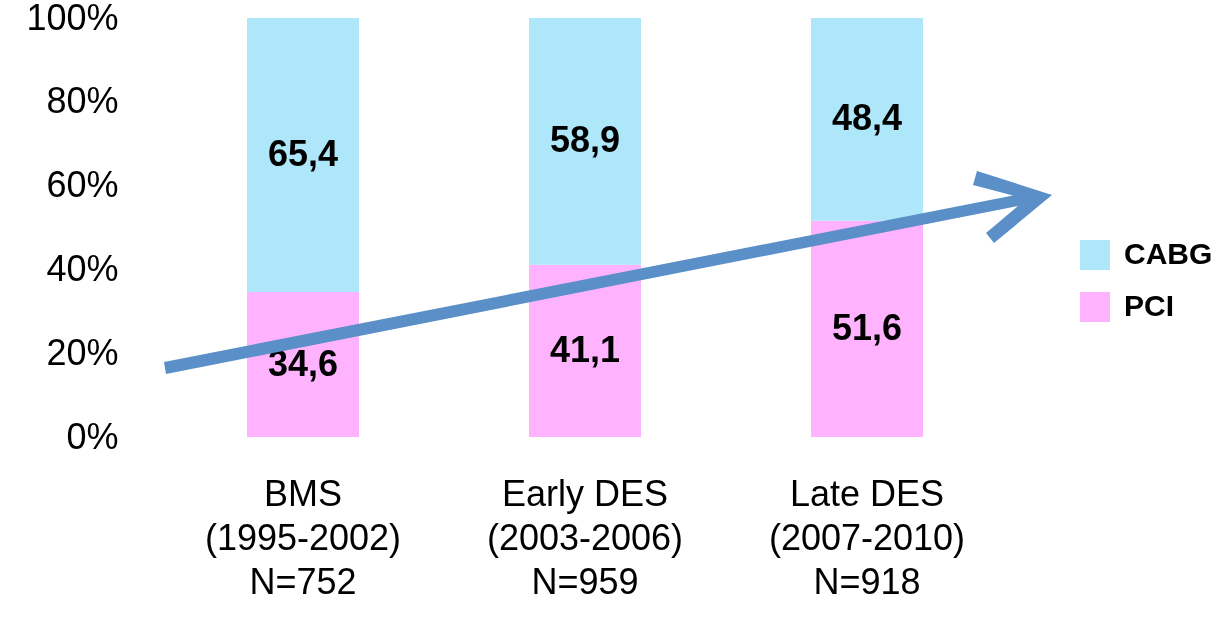 Image resolution: width=1232 pixels, height=633 pixels. What do you see at coordinates (1149, 305) in the screenshot?
I see `legend-label: PCI` at bounding box center [1149, 305].